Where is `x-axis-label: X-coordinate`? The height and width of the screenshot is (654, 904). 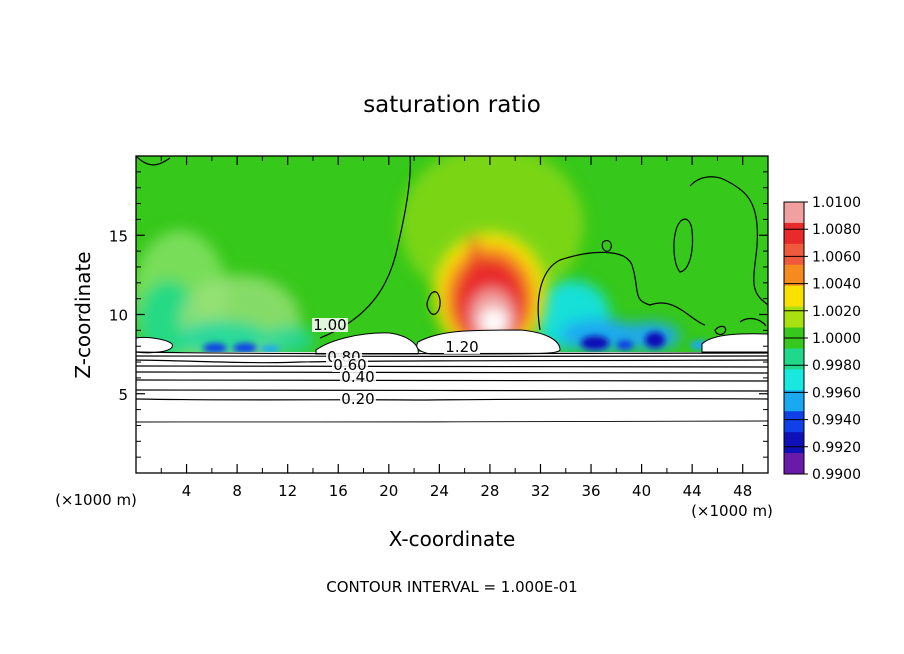 x-axis-label: X-coordinate is located at coordinates (452, 539).